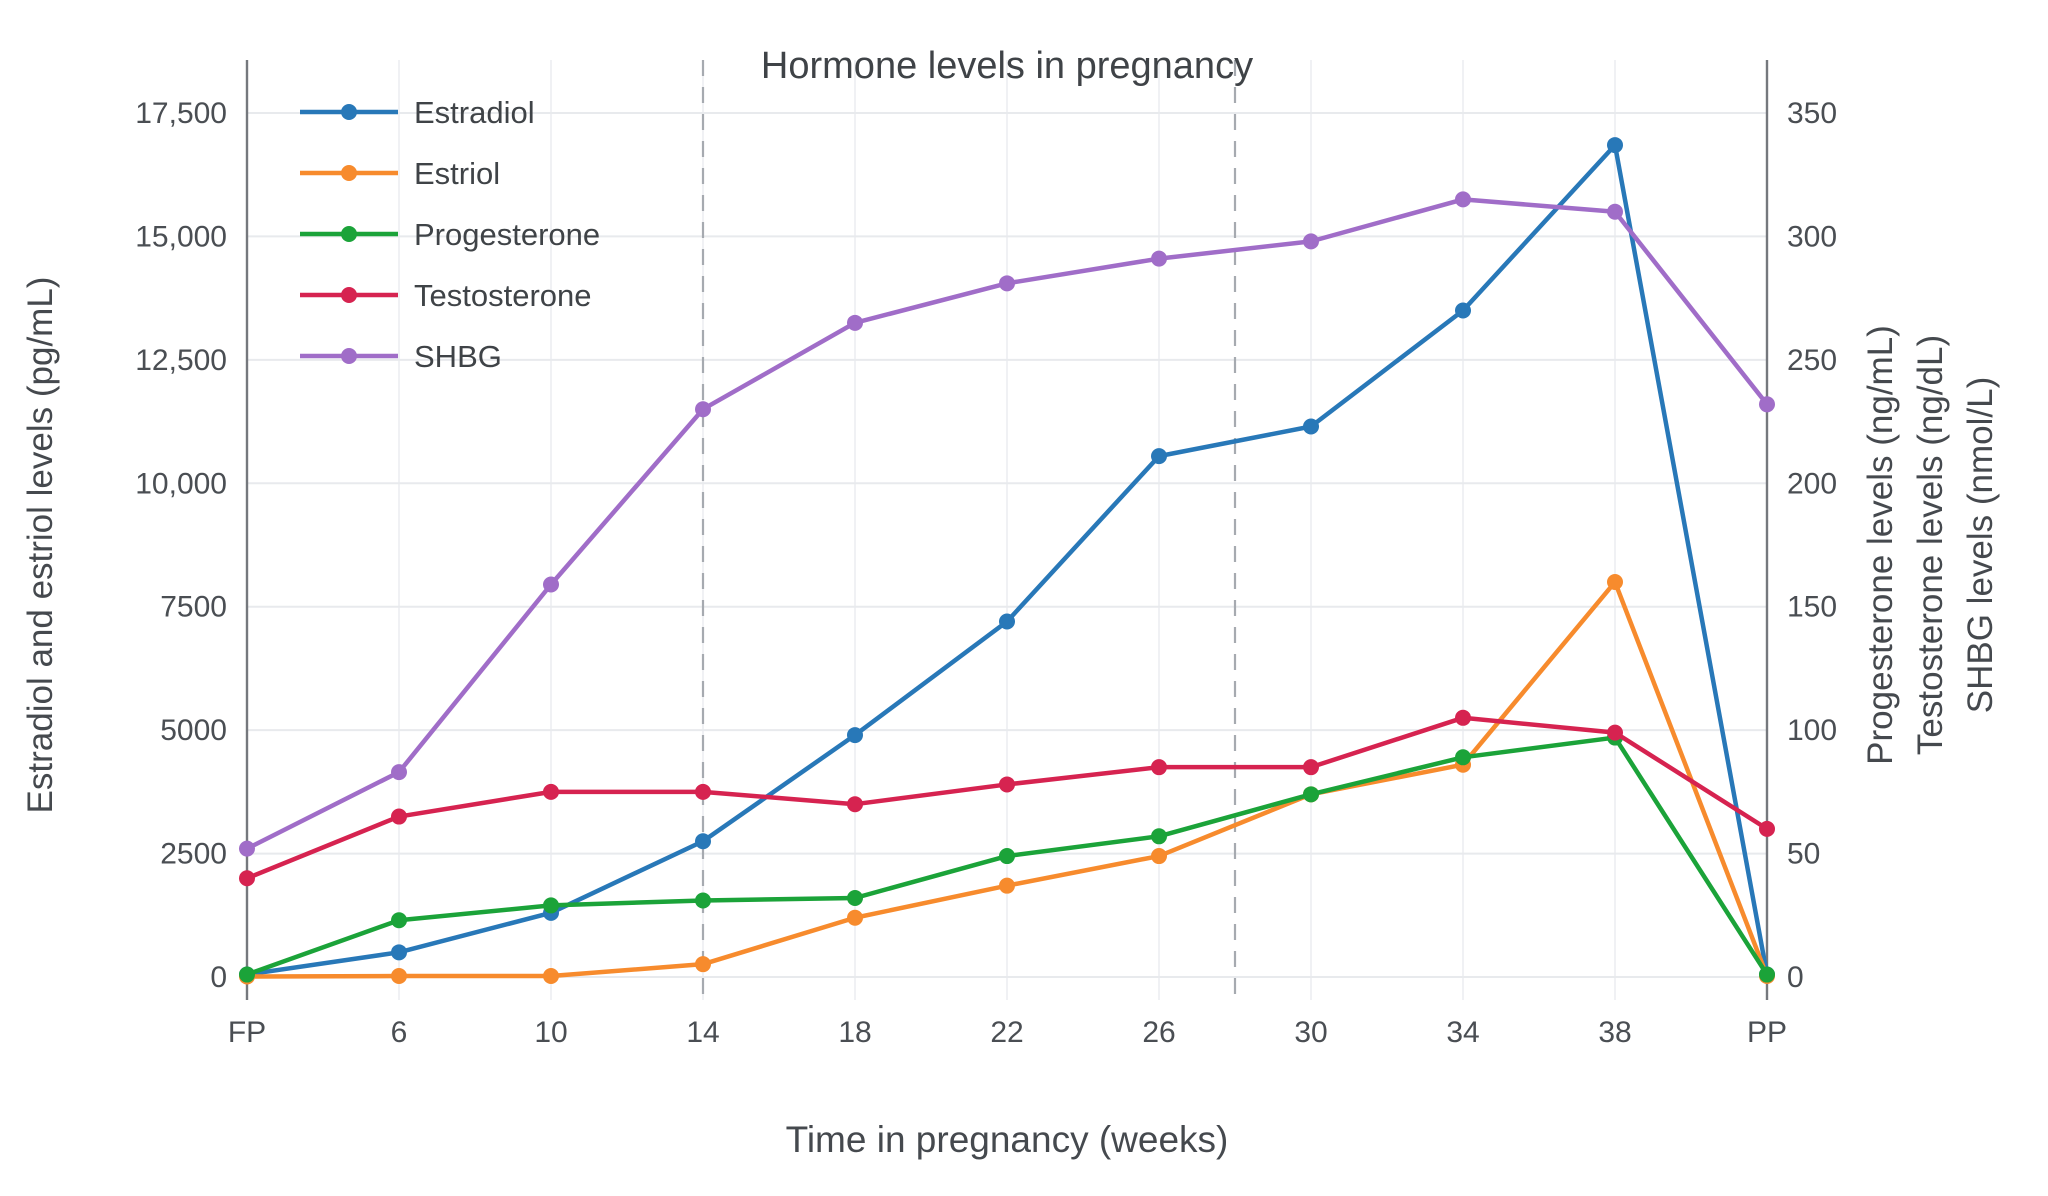 This screenshot has width=2048, height=1196. What do you see at coordinates (1007, 1139) in the screenshot?
I see `x-axis-title: Time in pregnancy (weeks)` at bounding box center [1007, 1139].